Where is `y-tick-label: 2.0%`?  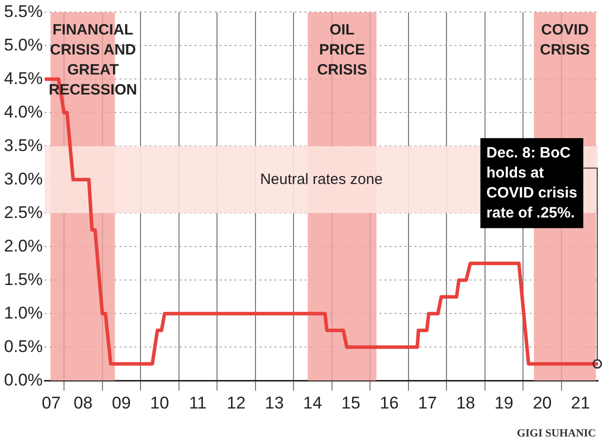 y-tick-label: 2.0% is located at coordinates (23, 246).